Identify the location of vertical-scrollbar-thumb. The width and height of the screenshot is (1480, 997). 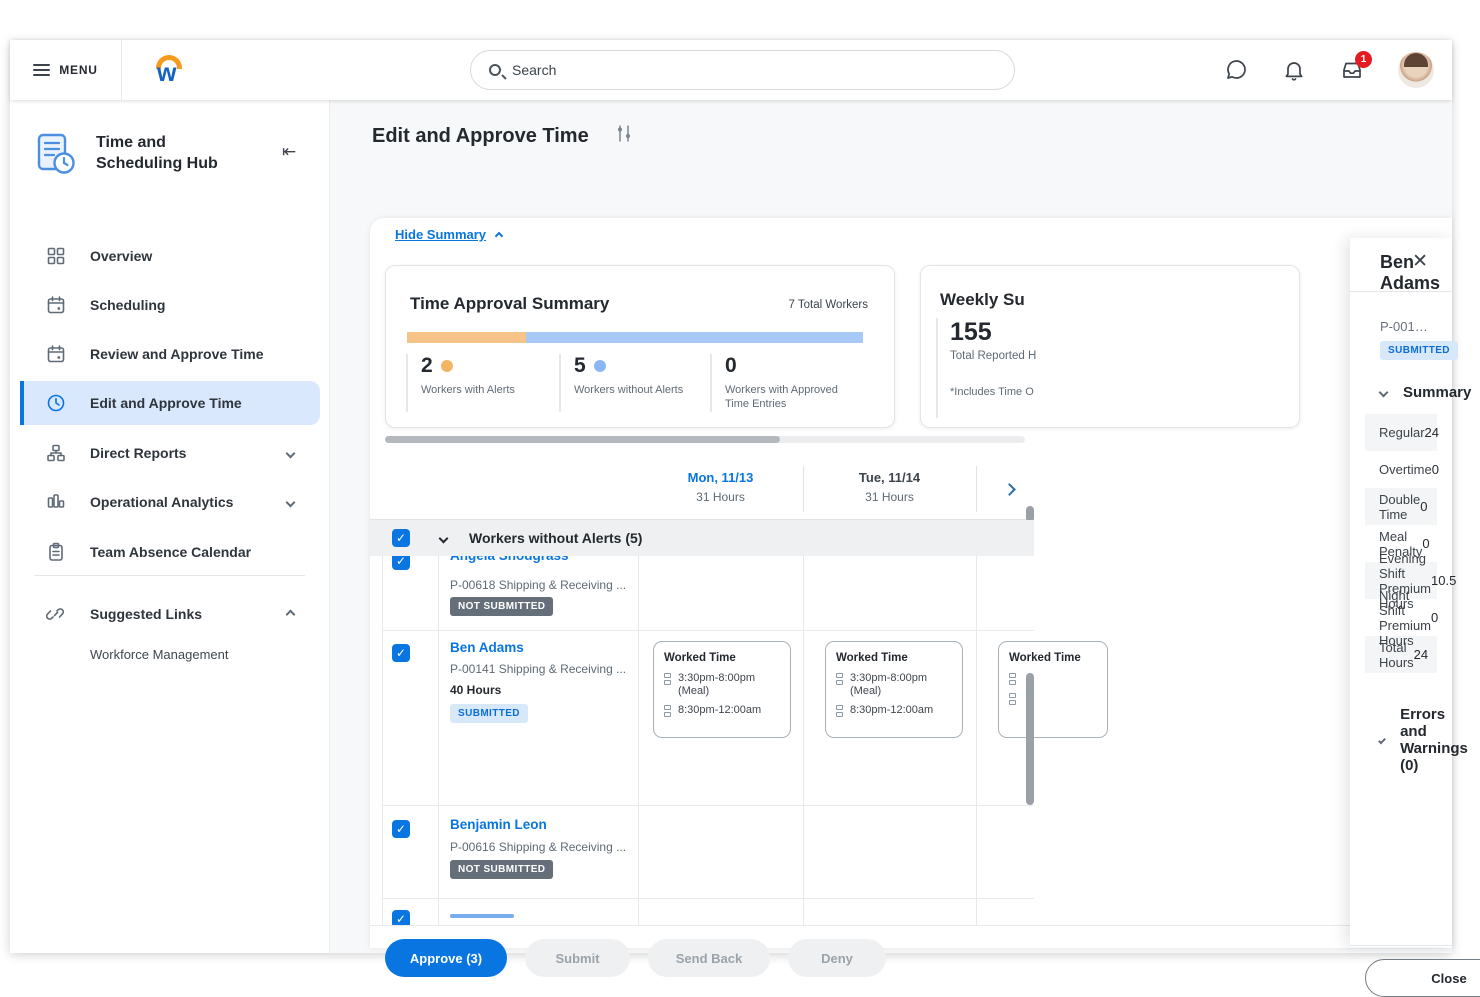
(1030, 739).